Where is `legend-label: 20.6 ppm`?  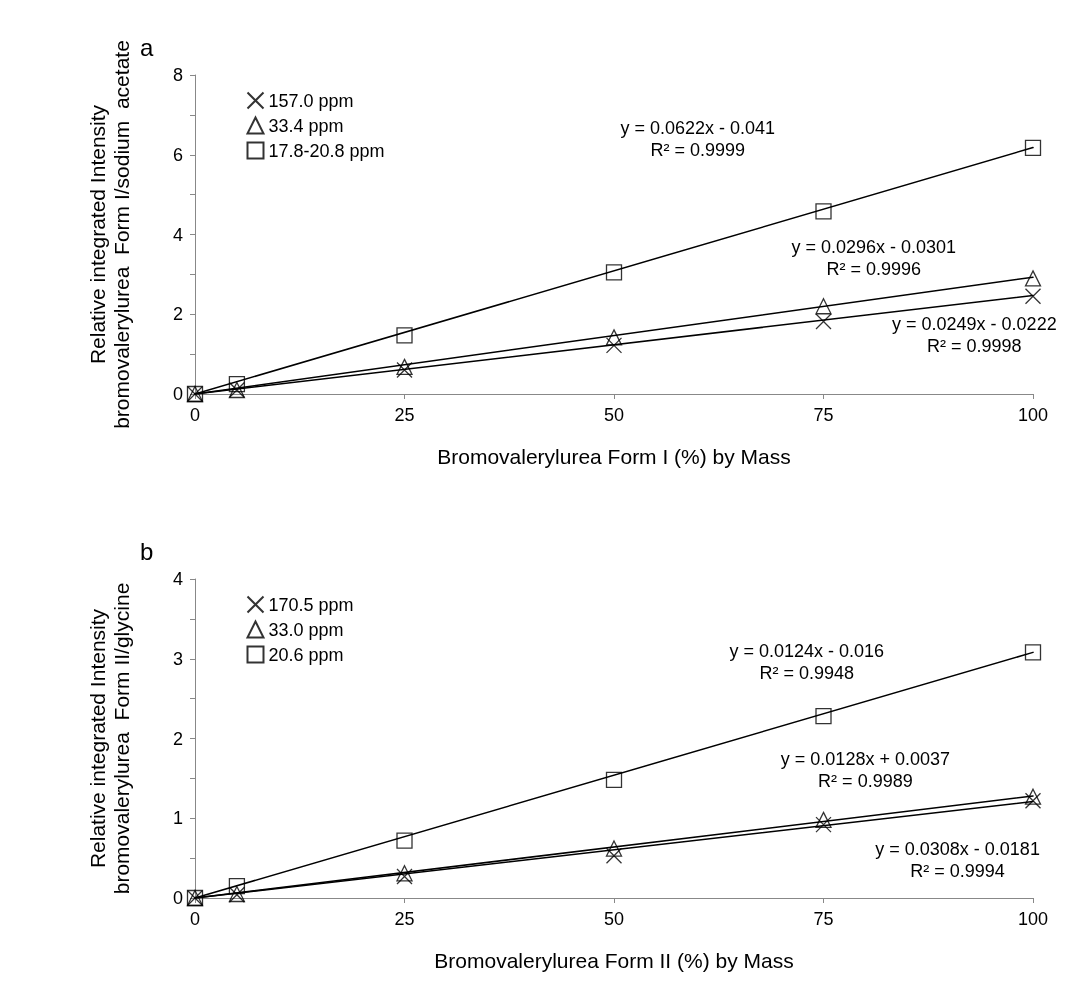
legend-label: 20.6 ppm is located at coordinates (306, 654).